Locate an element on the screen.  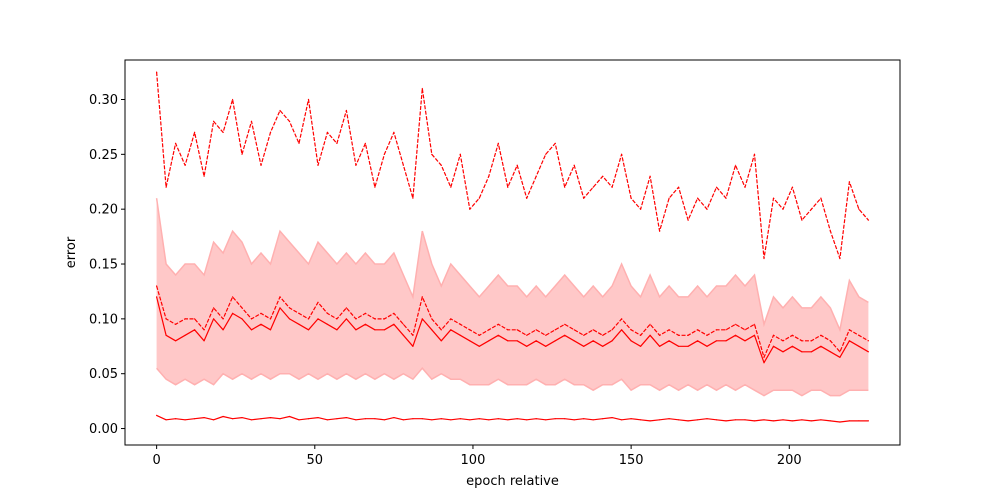
y-tick-label: 0.00 is located at coordinates (103, 429).